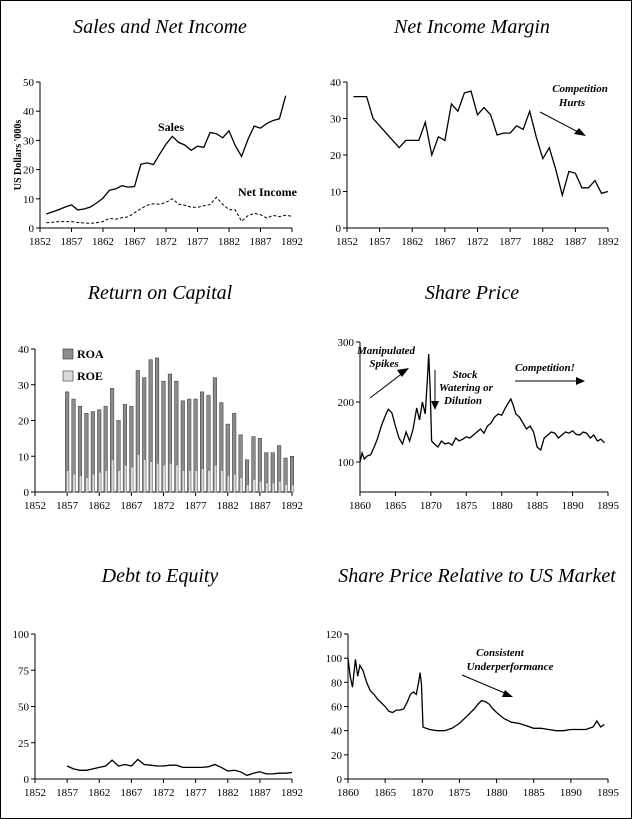 Image resolution: width=632 pixels, height=819 pixels. I want to click on x-tick-label: 1895, so click(608, 793).